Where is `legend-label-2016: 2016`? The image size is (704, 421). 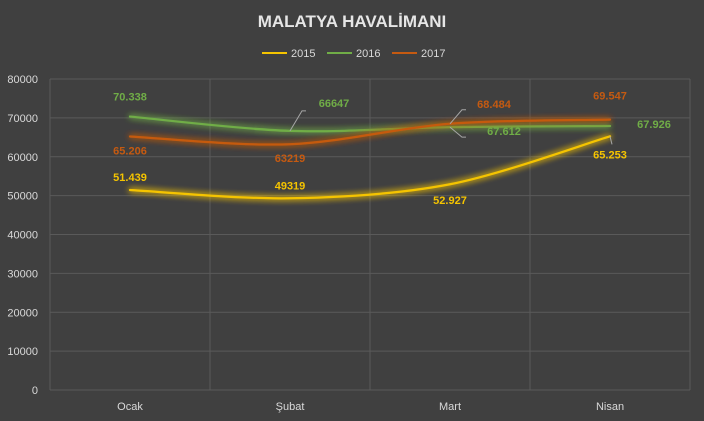 legend-label-2016: 2016 is located at coordinates (368, 54).